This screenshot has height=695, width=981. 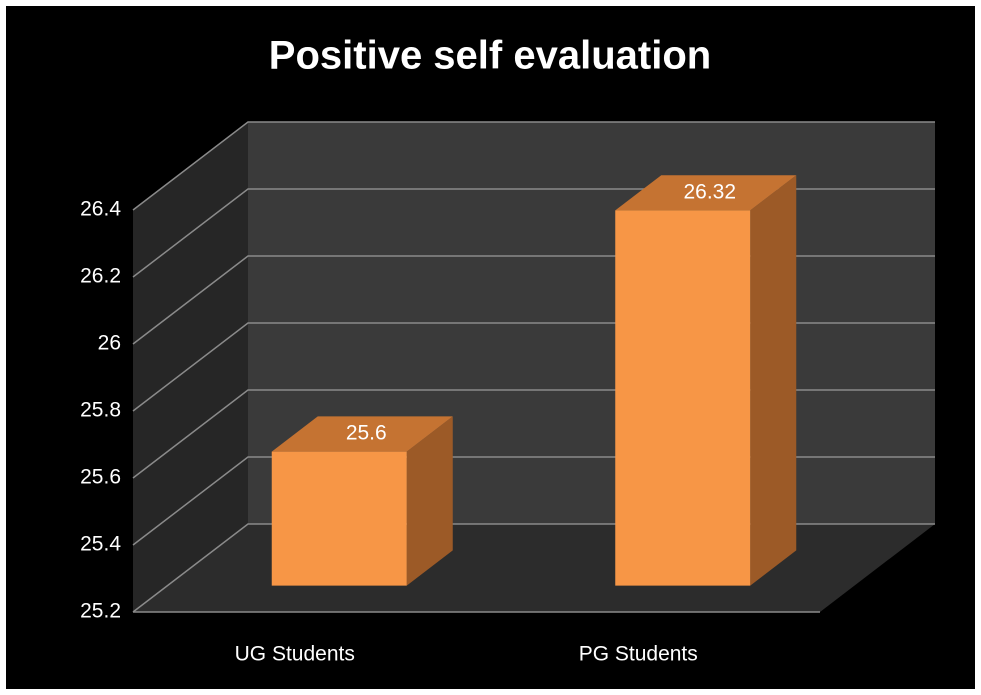 I want to click on y-tick-label: 25.4, so click(x=100, y=544).